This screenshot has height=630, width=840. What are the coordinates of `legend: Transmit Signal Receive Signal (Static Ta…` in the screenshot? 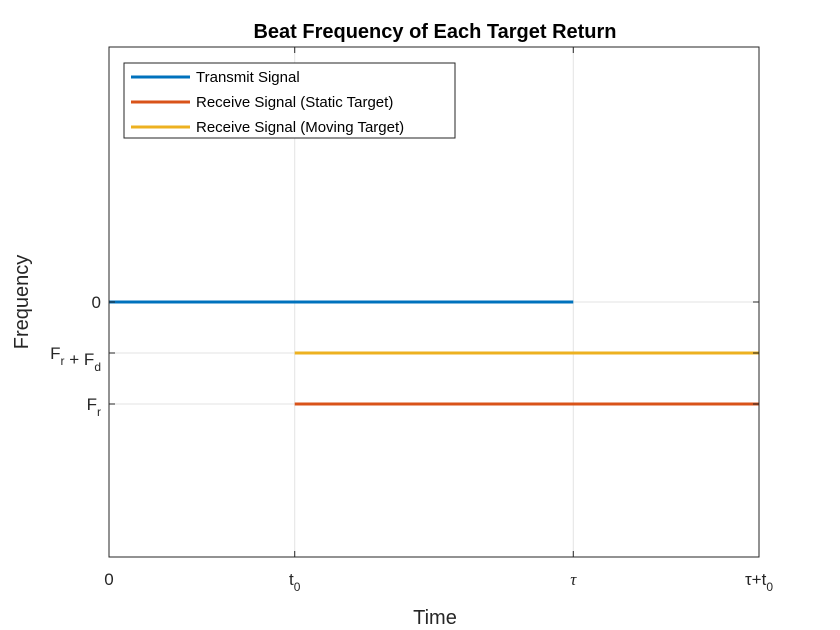 It's located at (289, 100).